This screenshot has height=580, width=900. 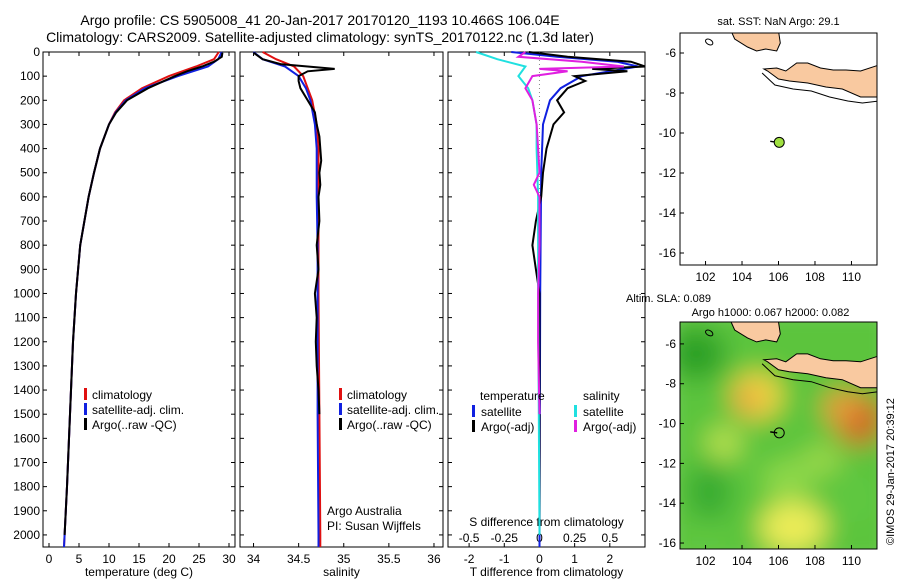 What do you see at coordinates (30, 149) in the screenshot?
I see `y-tick-label: 400` at bounding box center [30, 149].